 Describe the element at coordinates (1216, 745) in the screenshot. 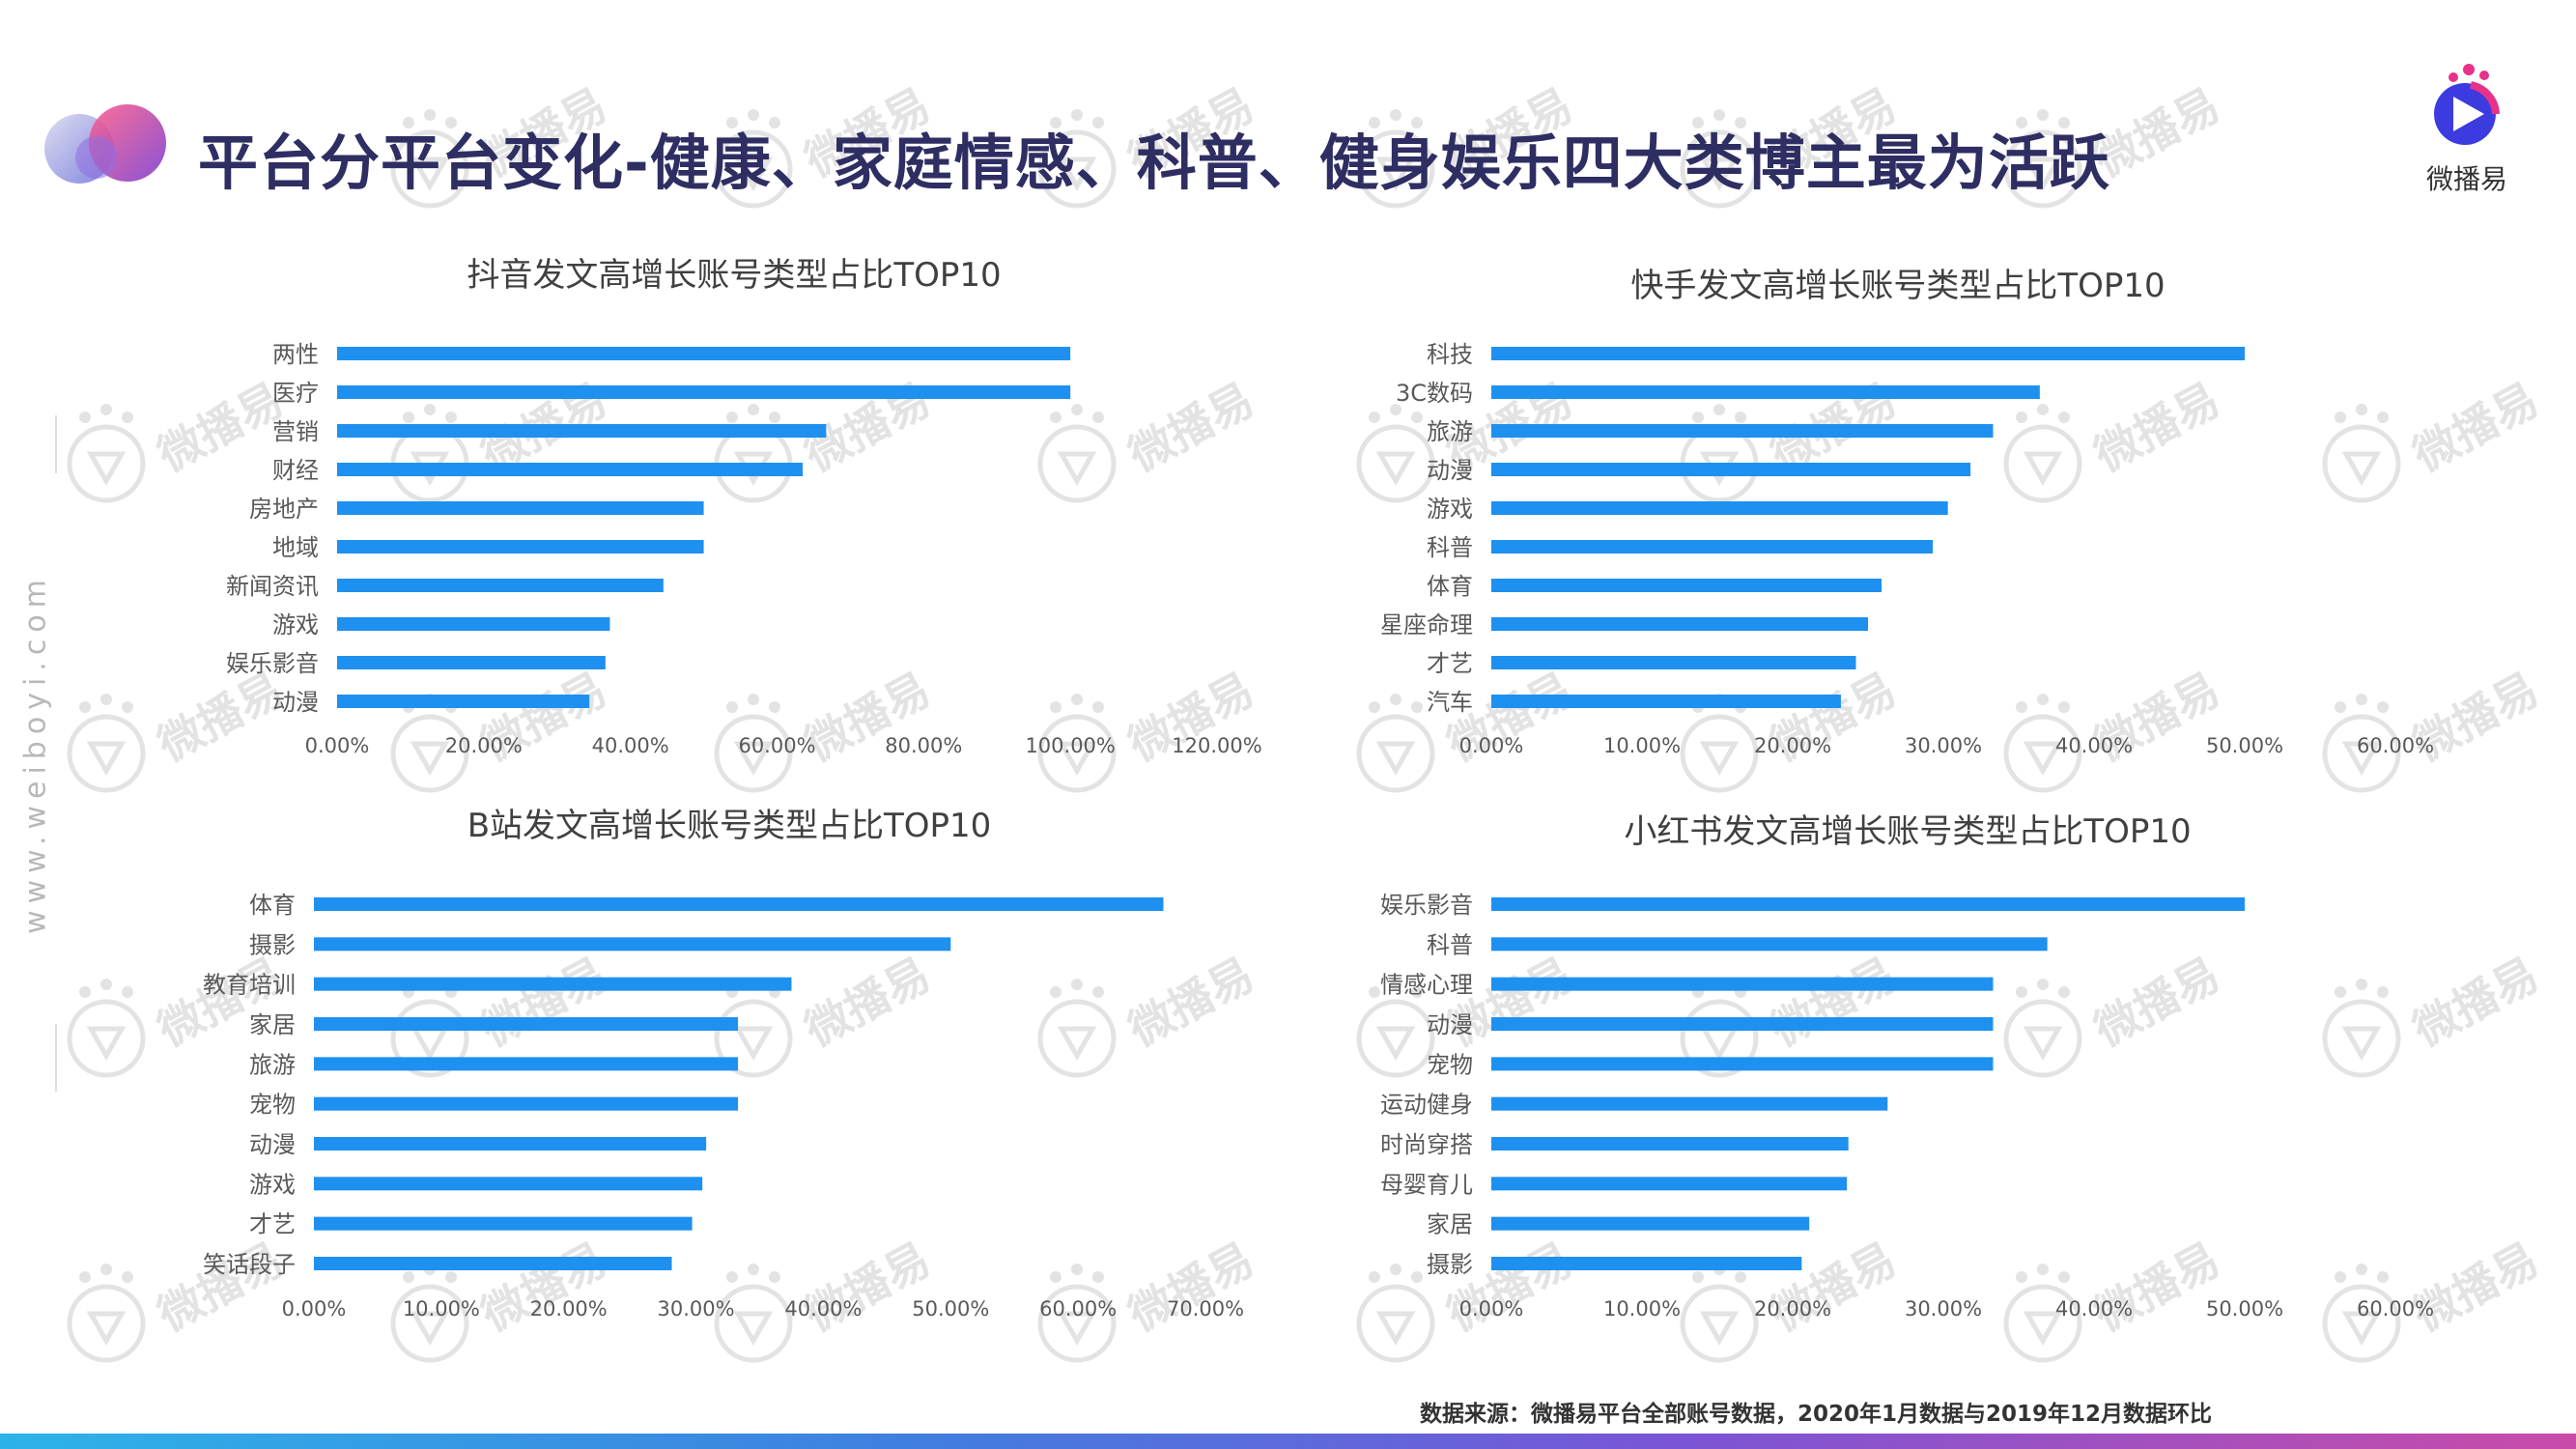

I see `x-tick-label: 120.00%` at that location.